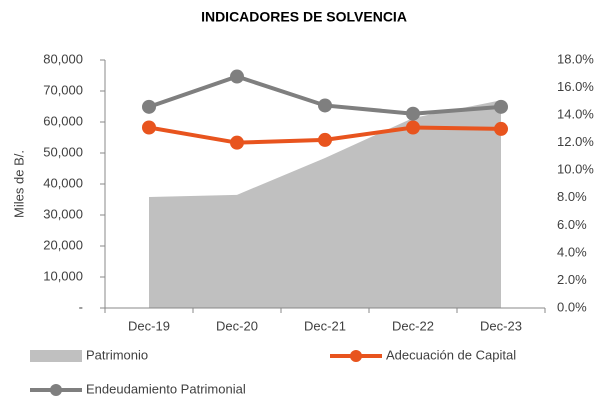  Describe the element at coordinates (63, 120) in the screenshot. I see `y-tick-label: 60,000` at that location.